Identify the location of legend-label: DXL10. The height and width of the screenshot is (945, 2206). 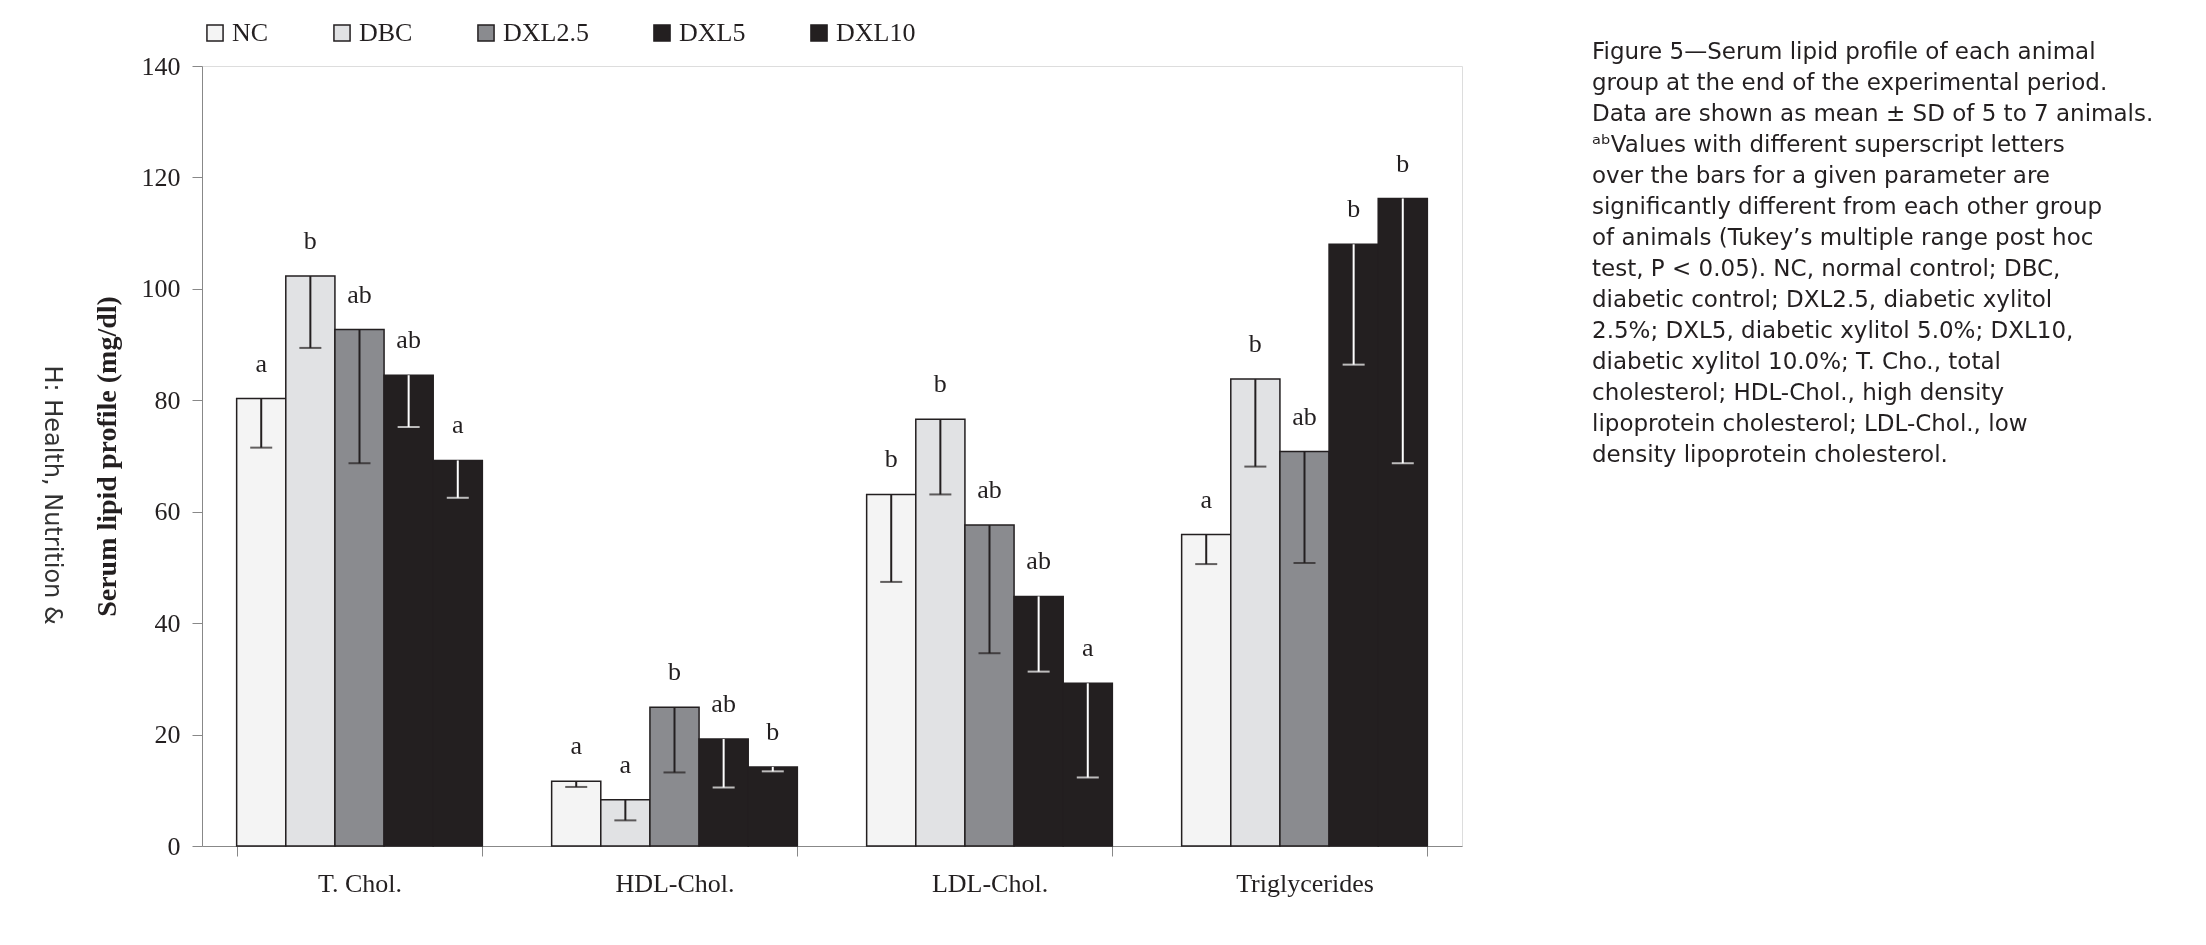
(876, 32).